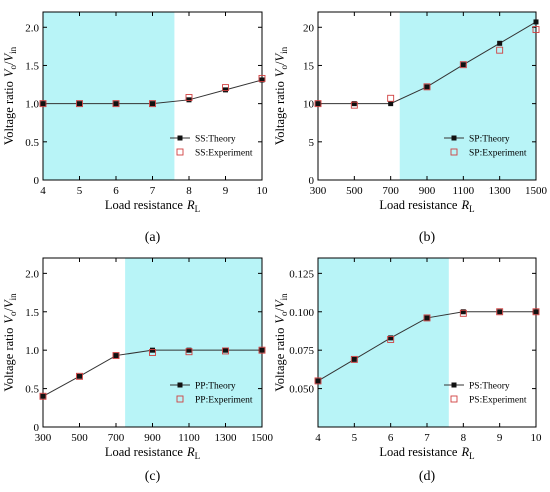  Describe the element at coordinates (355, 438) in the screenshot. I see `x-tick-label: 5` at that location.